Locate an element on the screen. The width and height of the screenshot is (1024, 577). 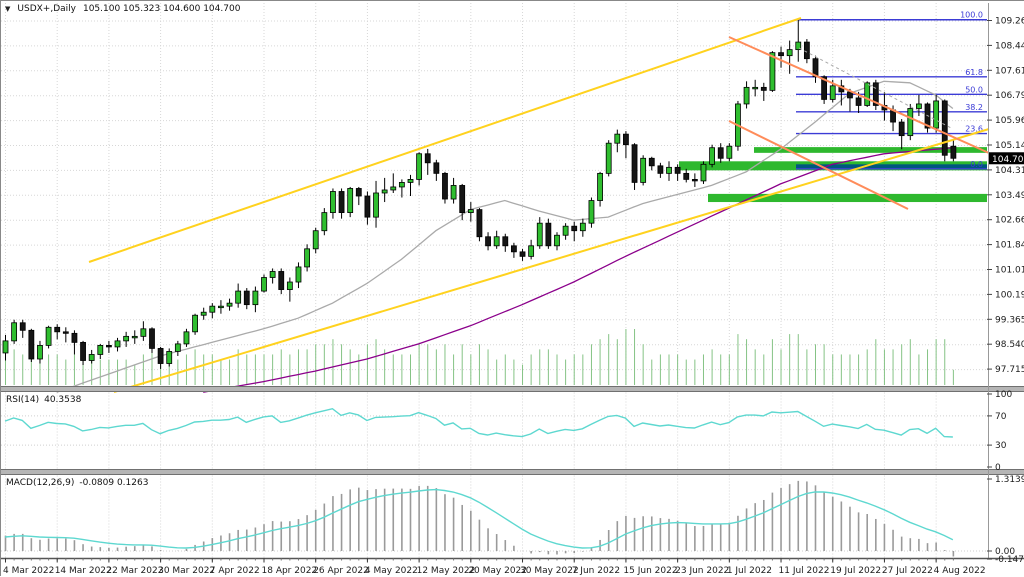
current-price-value: 104.700 is located at coordinates (1008, 160).